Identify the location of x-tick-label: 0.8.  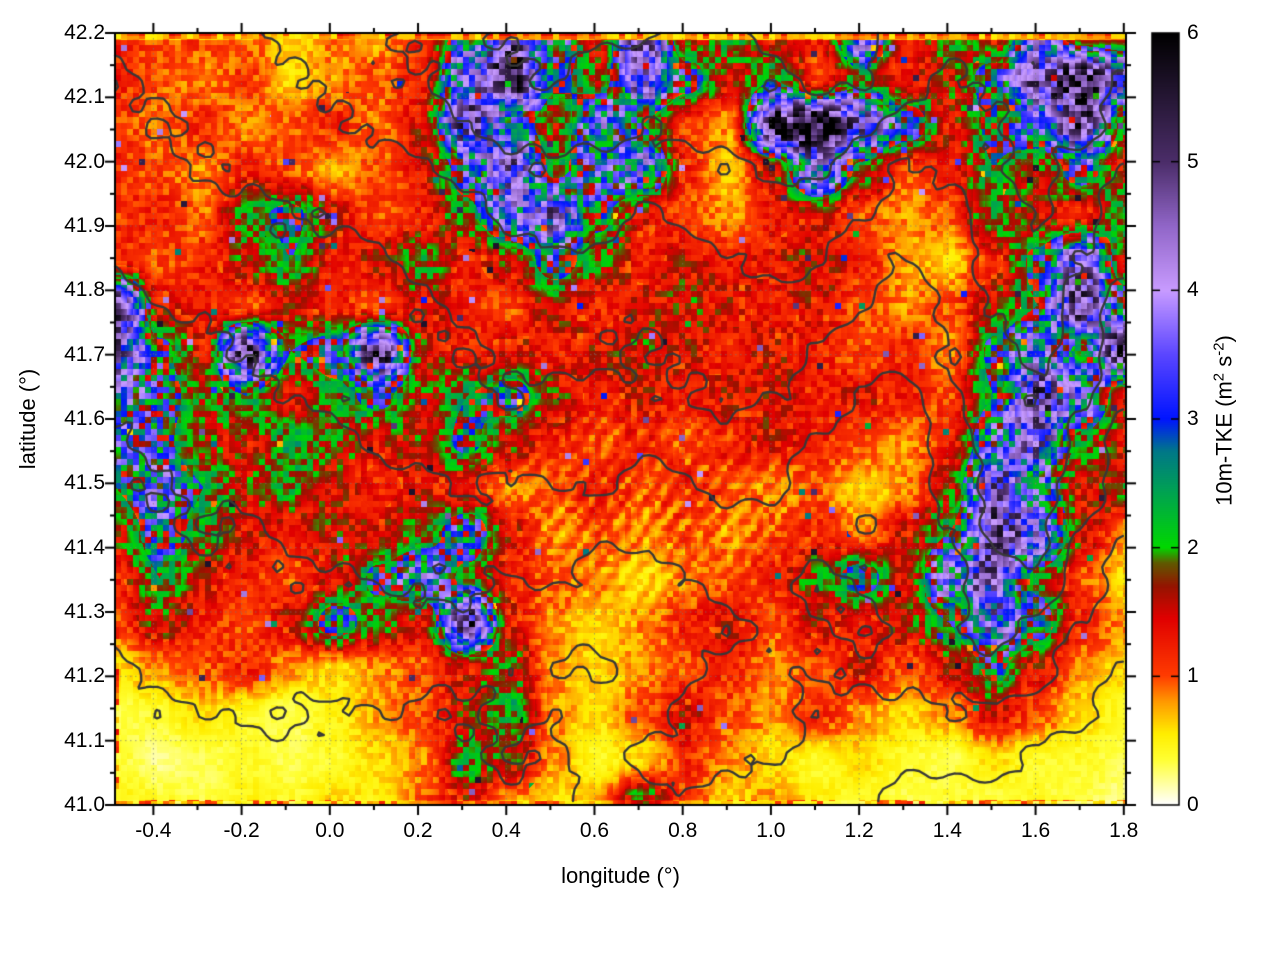
(683, 830).